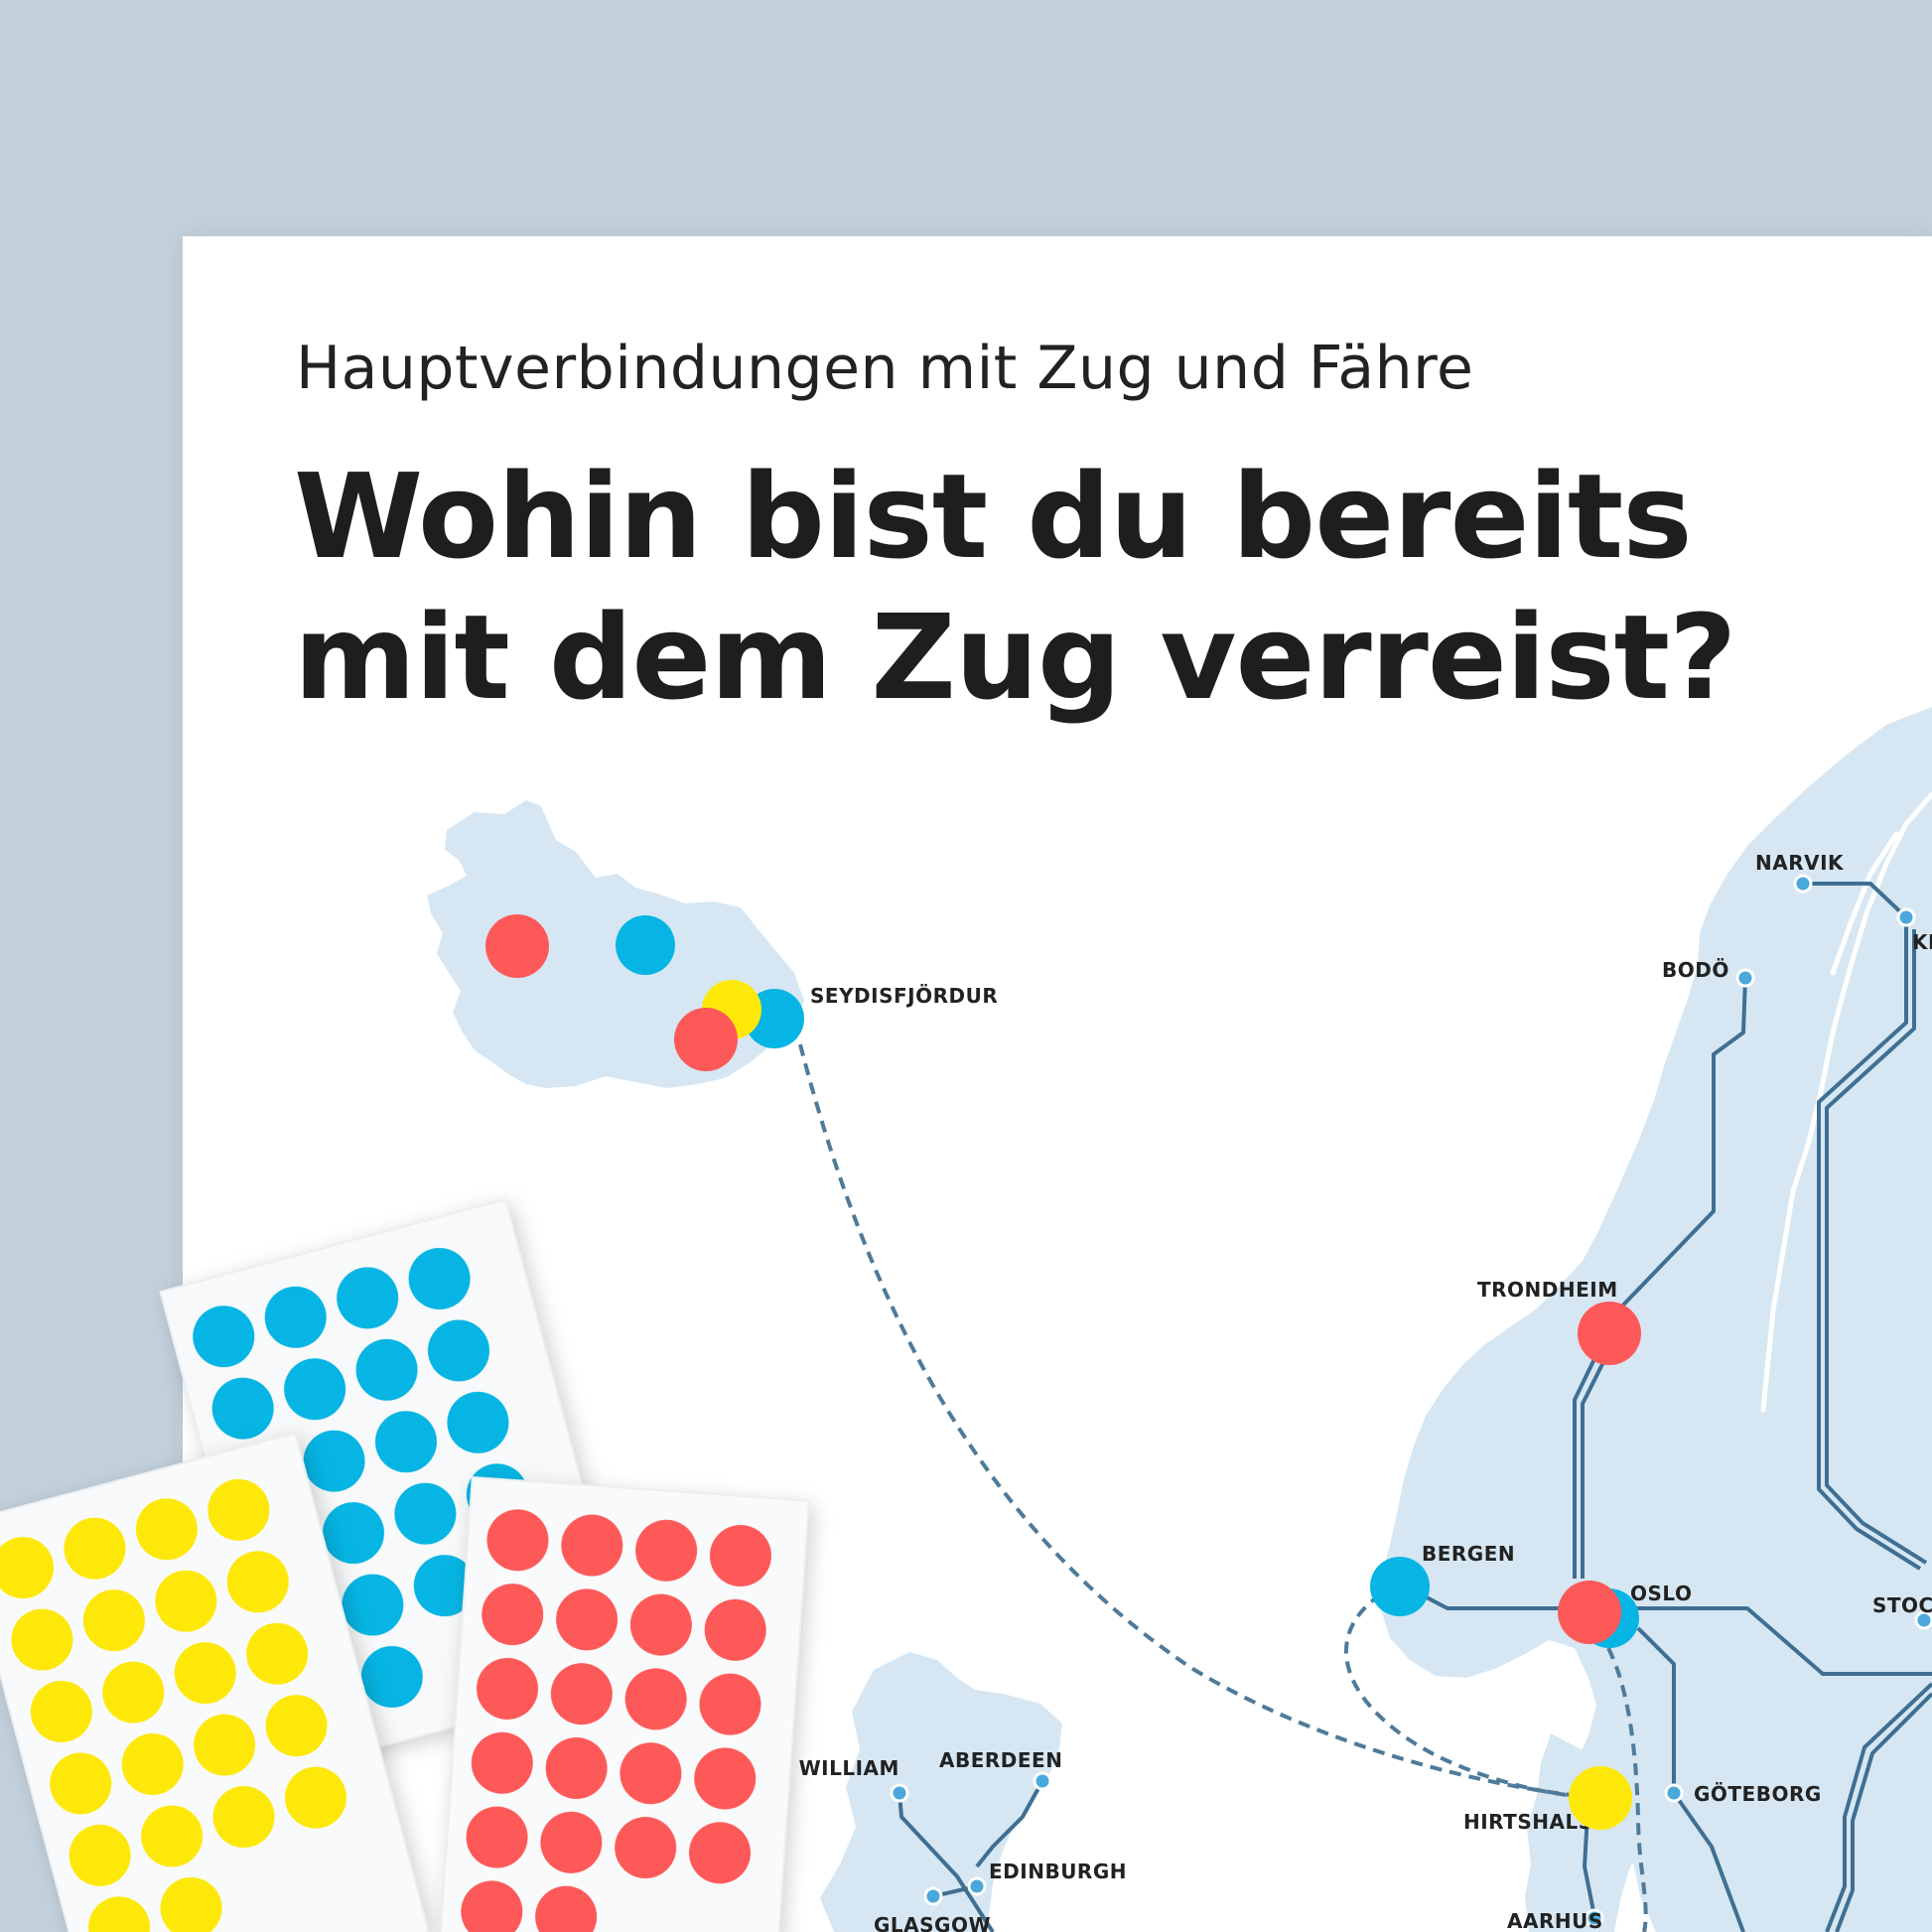 Image resolution: width=1932 pixels, height=1932 pixels. Describe the element at coordinates (1906, 917) in the screenshot. I see `station-kiruna` at that location.